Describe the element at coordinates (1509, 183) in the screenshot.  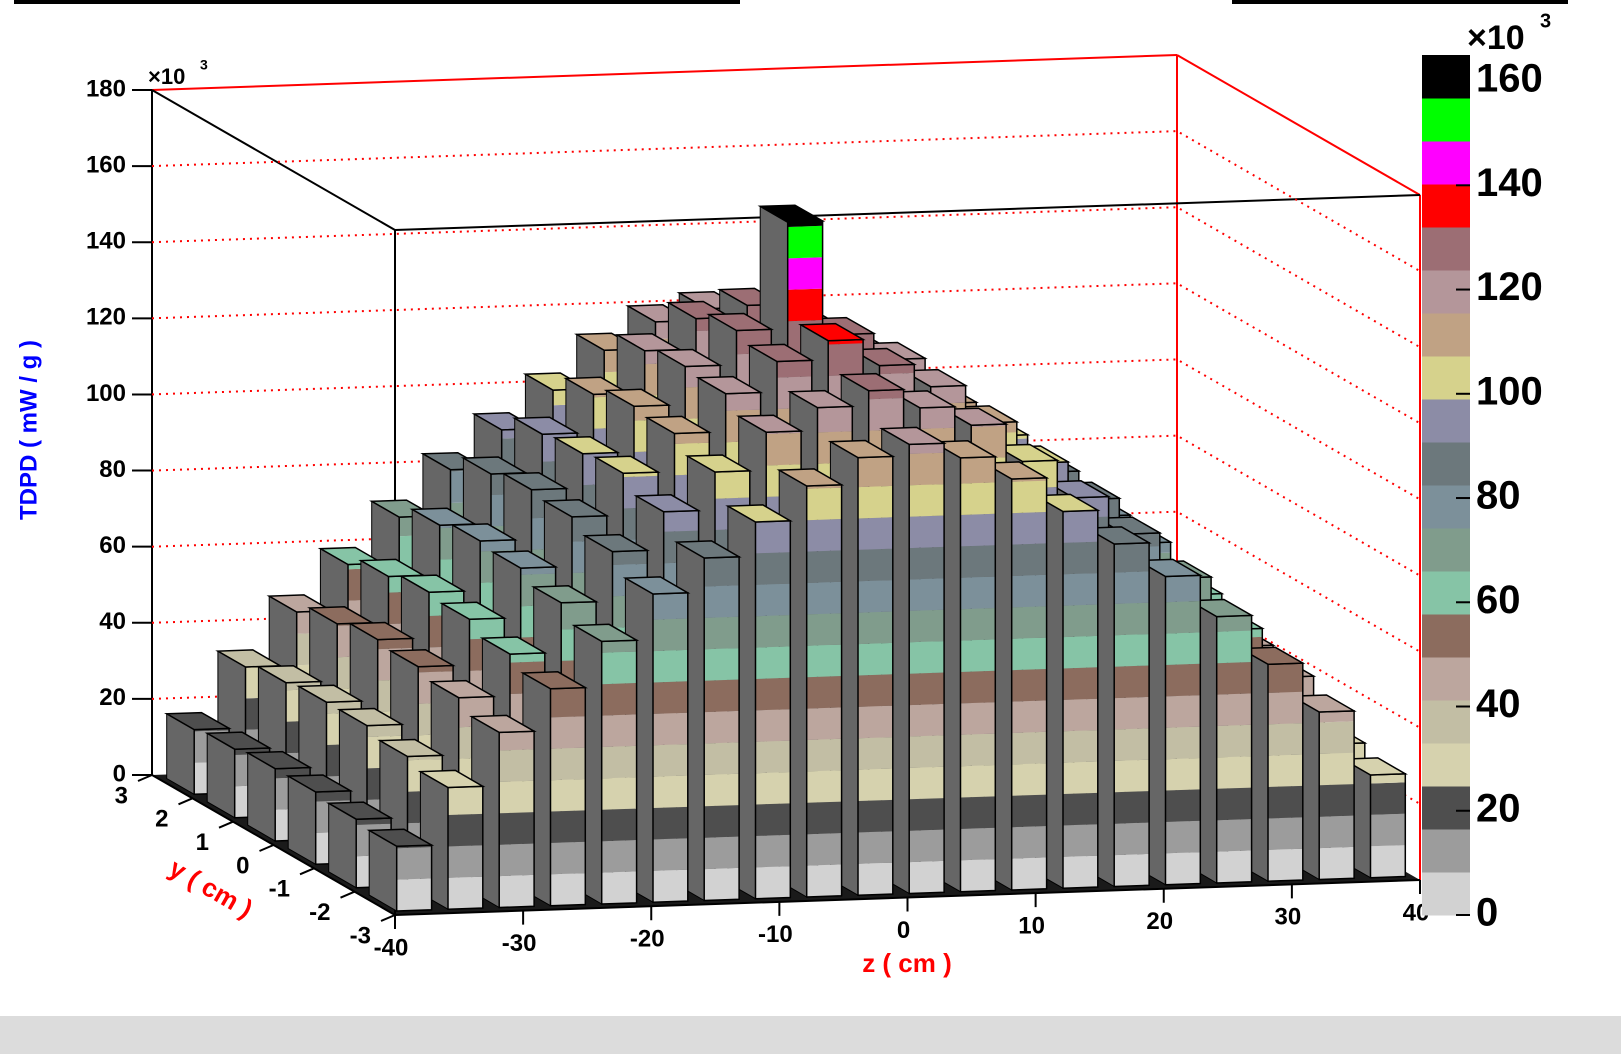
I see `colorbar-tick-label: 140` at that location.